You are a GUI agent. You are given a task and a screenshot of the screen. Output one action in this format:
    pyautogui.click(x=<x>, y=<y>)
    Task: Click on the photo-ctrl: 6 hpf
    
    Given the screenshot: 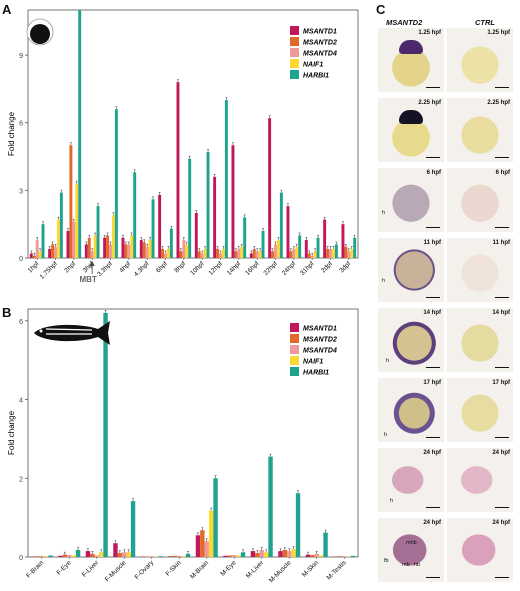 What is the action you would take?
    pyautogui.click(x=480, y=200)
    